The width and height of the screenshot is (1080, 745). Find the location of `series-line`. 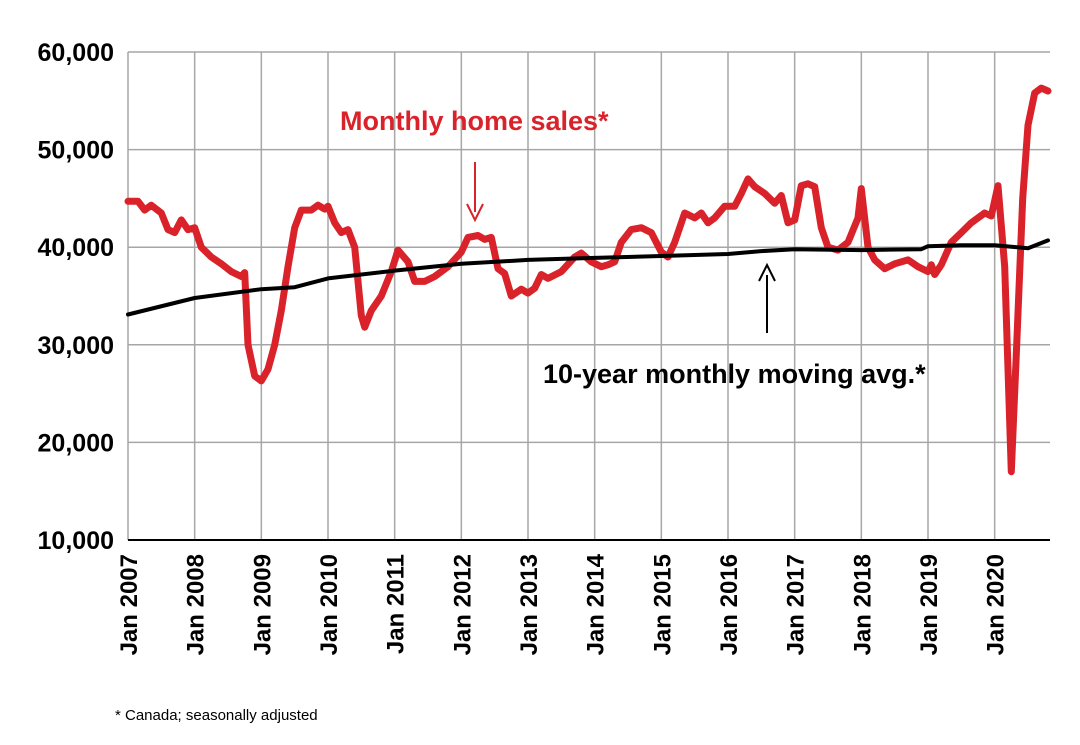

series-line is located at coordinates (588, 277).